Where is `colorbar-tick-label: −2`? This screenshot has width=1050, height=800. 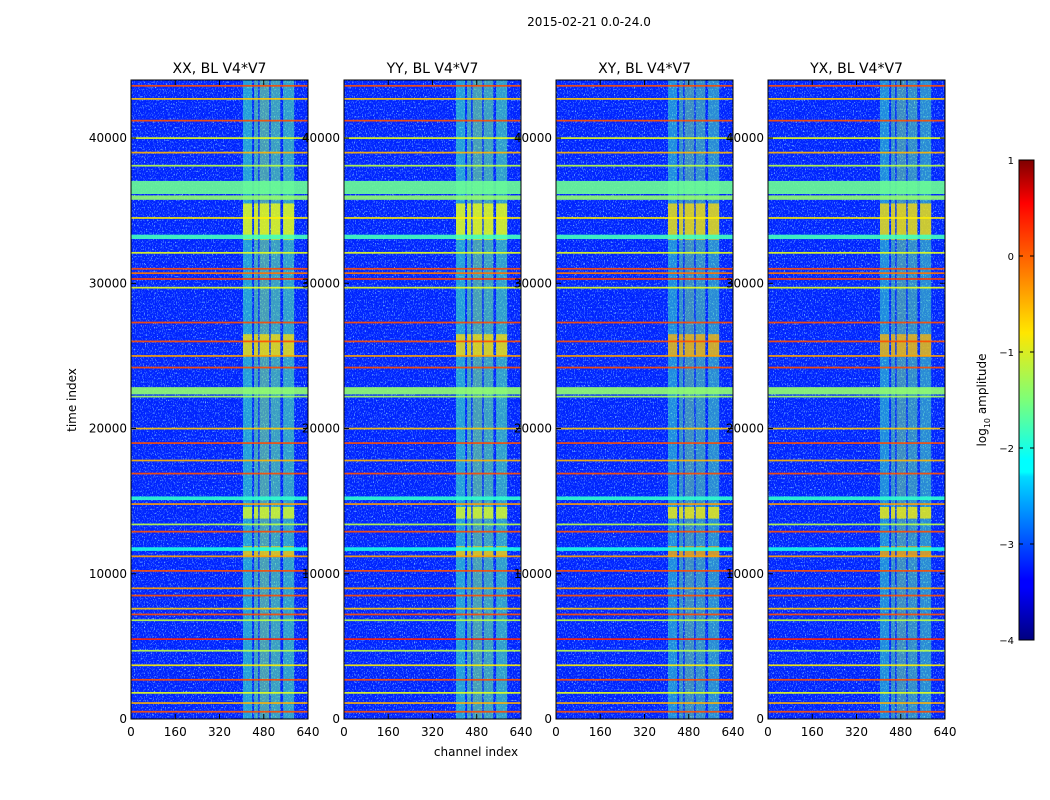 colorbar-tick-label: −2 is located at coordinates (1006, 449).